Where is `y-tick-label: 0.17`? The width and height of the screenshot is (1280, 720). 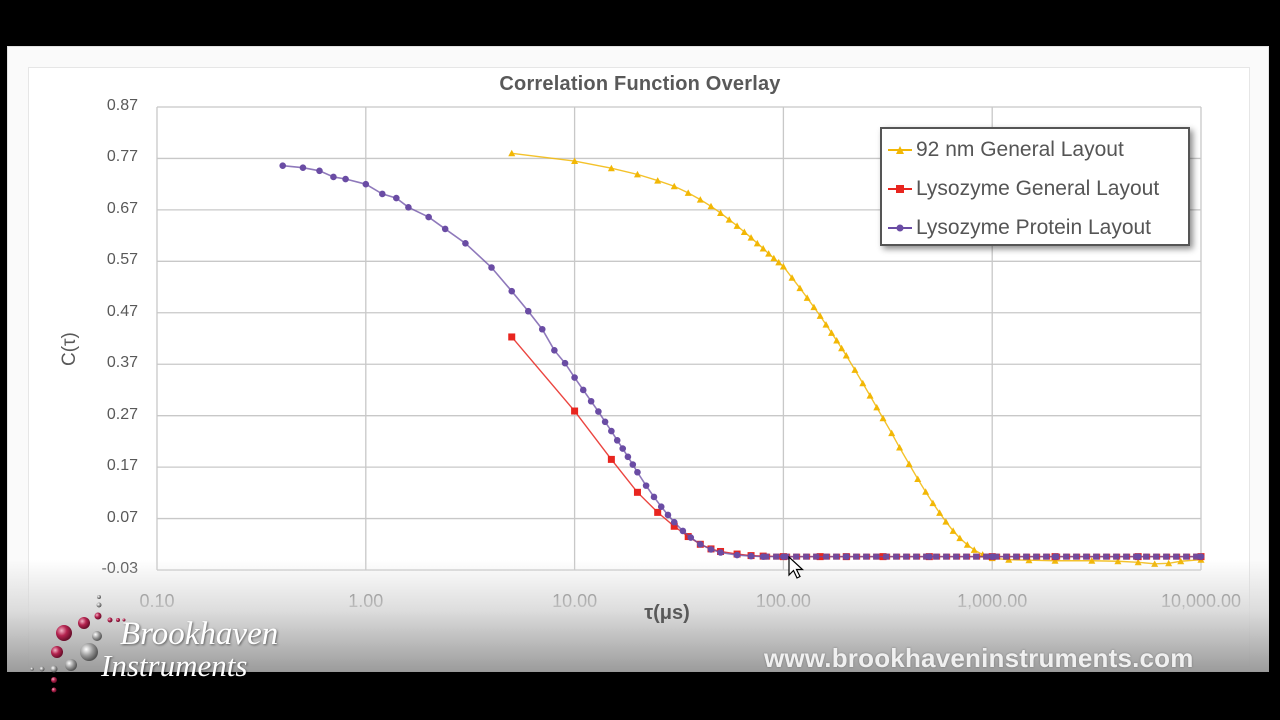 y-tick-label: 0.17 is located at coordinates (122, 466).